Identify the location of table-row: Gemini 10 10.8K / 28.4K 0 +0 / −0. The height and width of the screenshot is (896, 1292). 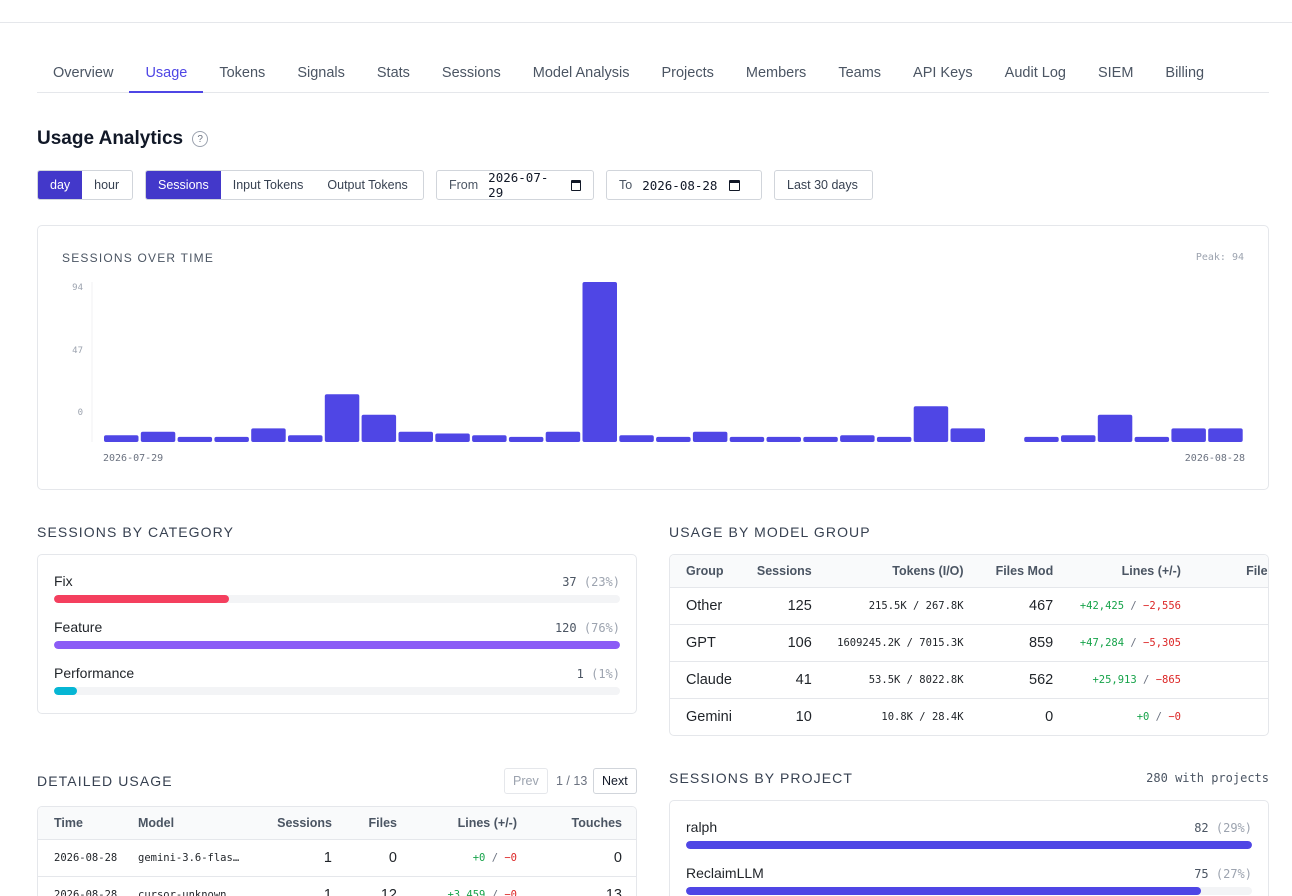
(969, 716).